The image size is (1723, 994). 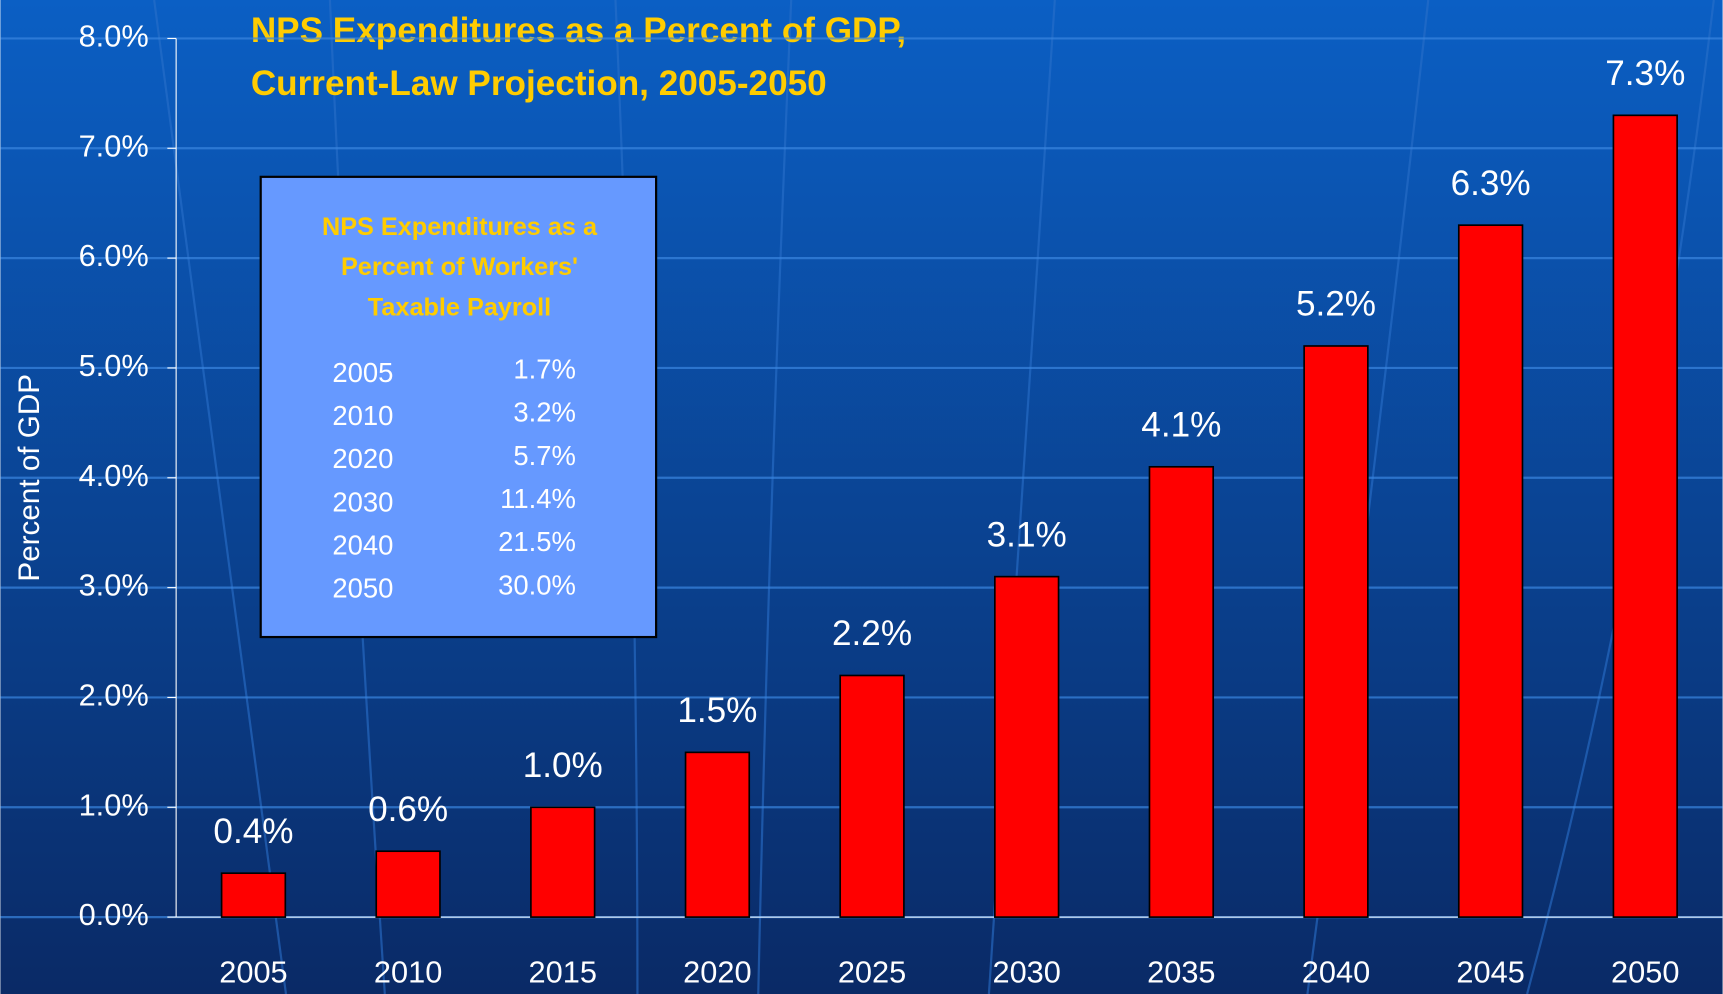 I want to click on inset-value: 21.5%, so click(x=537, y=541).